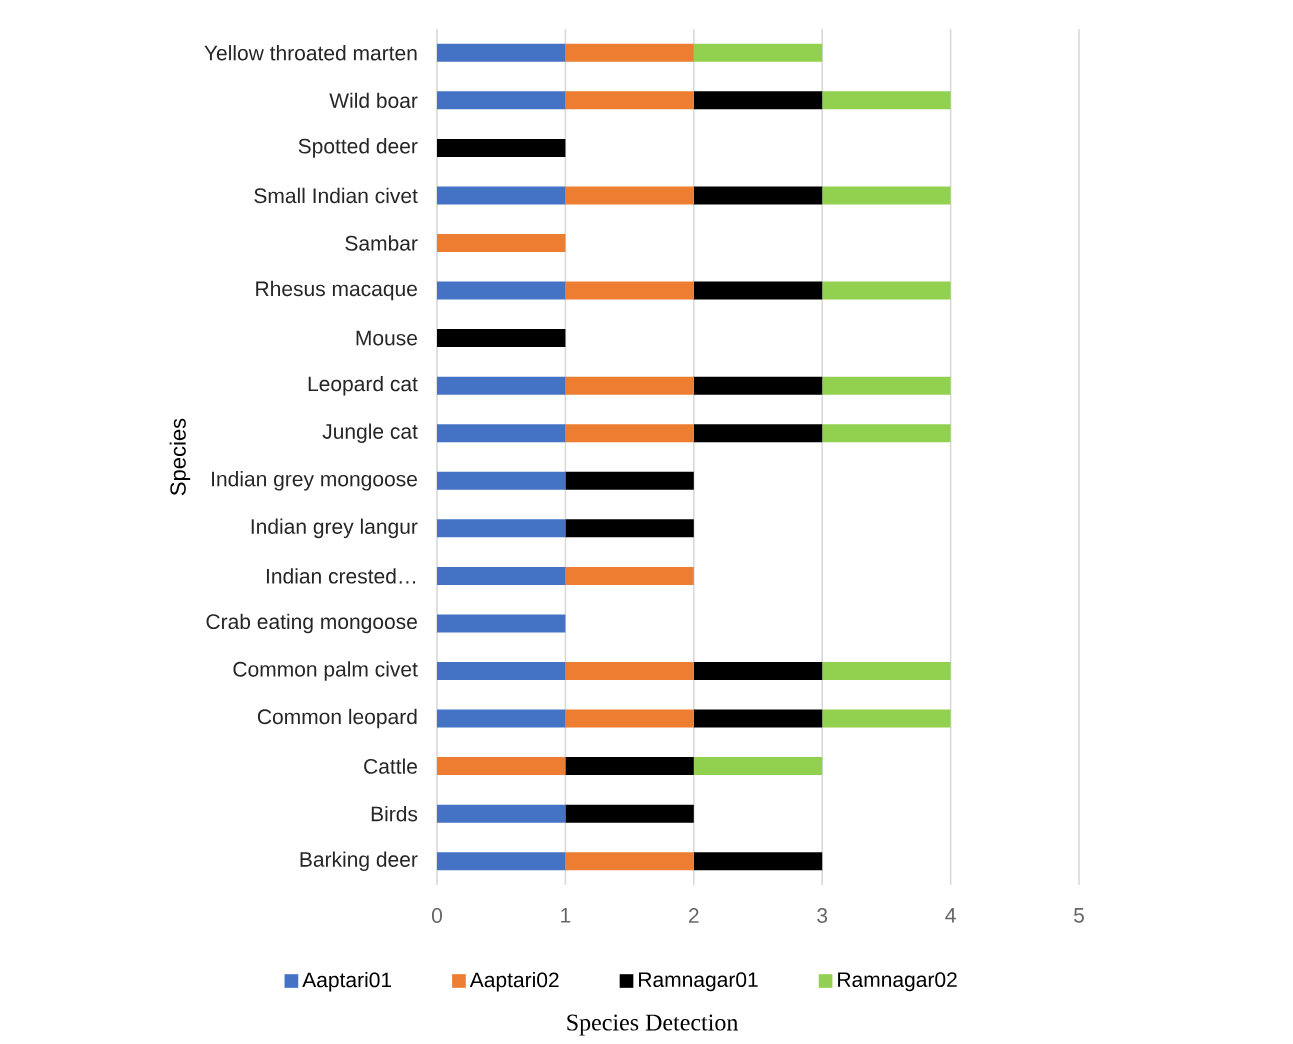 The width and height of the screenshot is (1293, 1044). I want to click on x-tick-label: 1, so click(566, 915).